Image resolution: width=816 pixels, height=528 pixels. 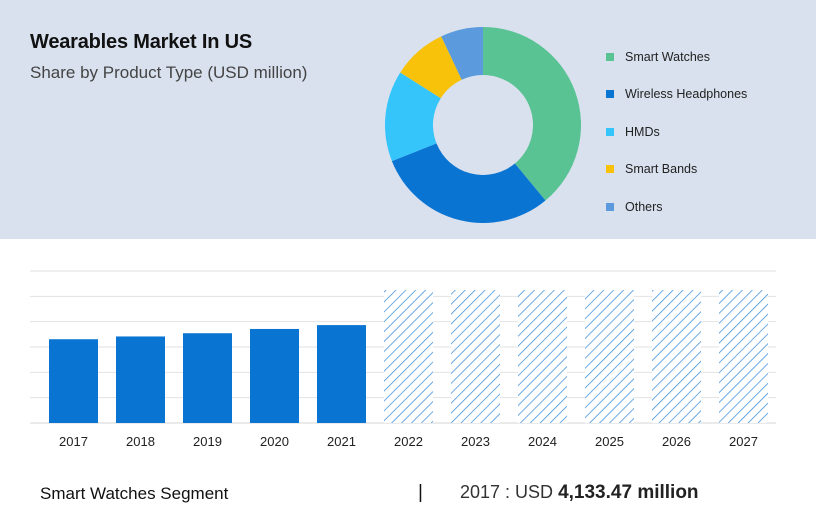 What do you see at coordinates (431, 67) in the screenshot?
I see `donut-slice-smart-bands` at bounding box center [431, 67].